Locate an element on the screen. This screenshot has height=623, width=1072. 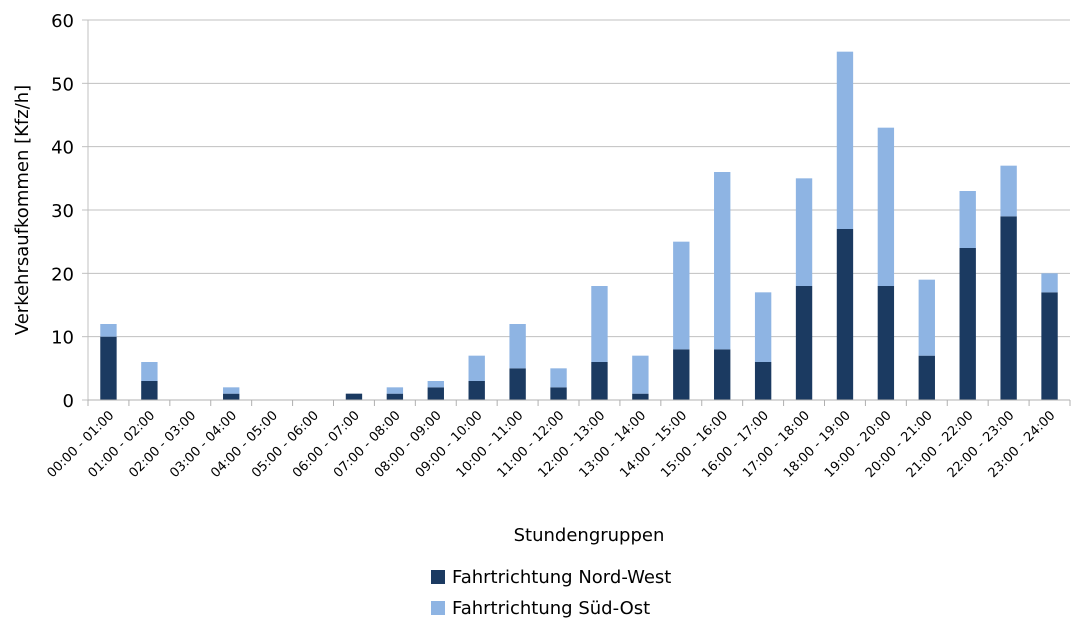
legend-label-south-east: Fahrtrichtung Süd-Ost is located at coordinates (551, 608).